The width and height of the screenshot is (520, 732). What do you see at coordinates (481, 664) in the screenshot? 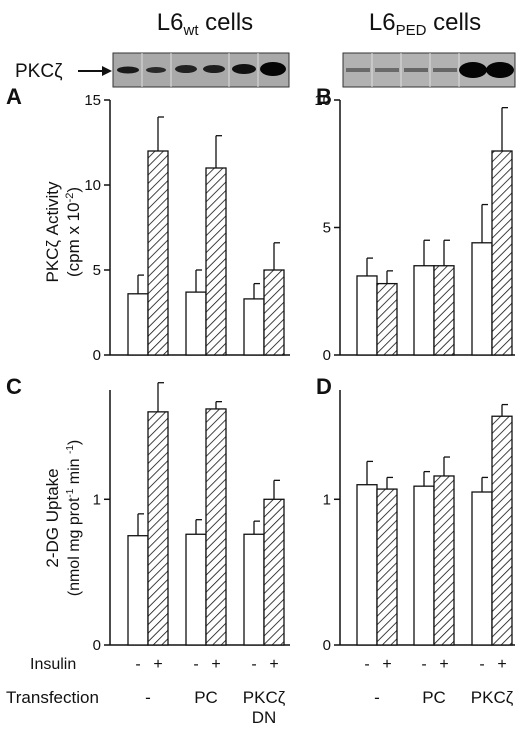
I see `insulin-sign-right-4: -` at bounding box center [481, 664].